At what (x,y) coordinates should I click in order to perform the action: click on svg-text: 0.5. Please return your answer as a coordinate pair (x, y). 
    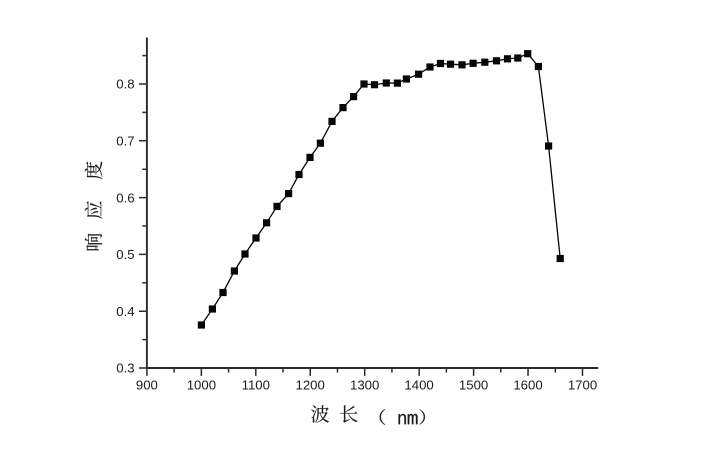
    Looking at the image, I should click on (125, 254).